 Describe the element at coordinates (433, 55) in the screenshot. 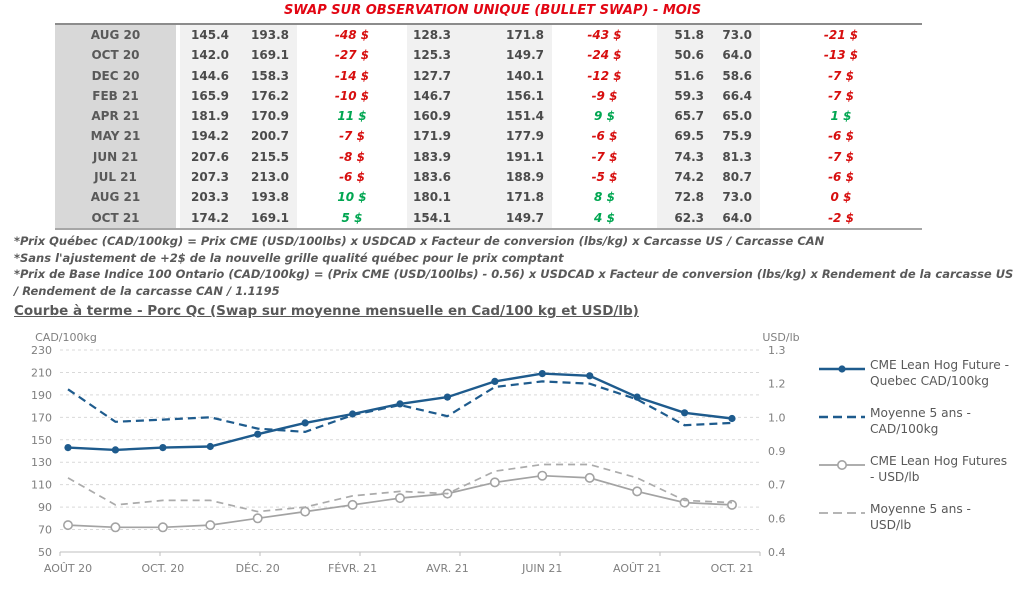

I see `value-cell: 125.3` at that location.